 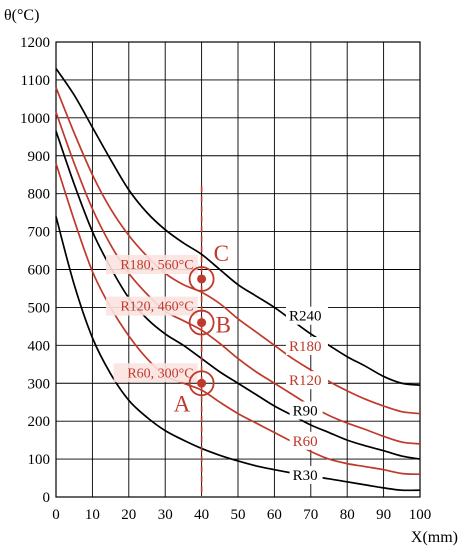 What do you see at coordinates (420, 515) in the screenshot?
I see `x-tick-label: 100` at bounding box center [420, 515].